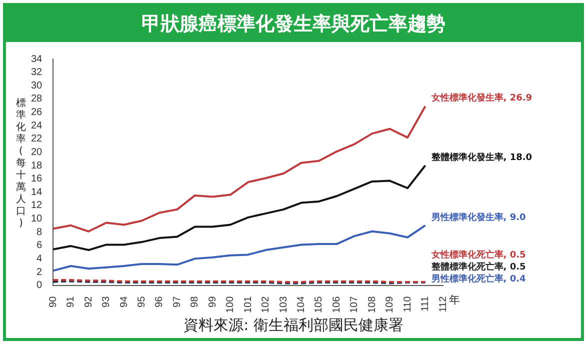  I want to click on chart-title: 甲狀腺癌標準化發生率與死亡率趨勢, so click(293, 24).